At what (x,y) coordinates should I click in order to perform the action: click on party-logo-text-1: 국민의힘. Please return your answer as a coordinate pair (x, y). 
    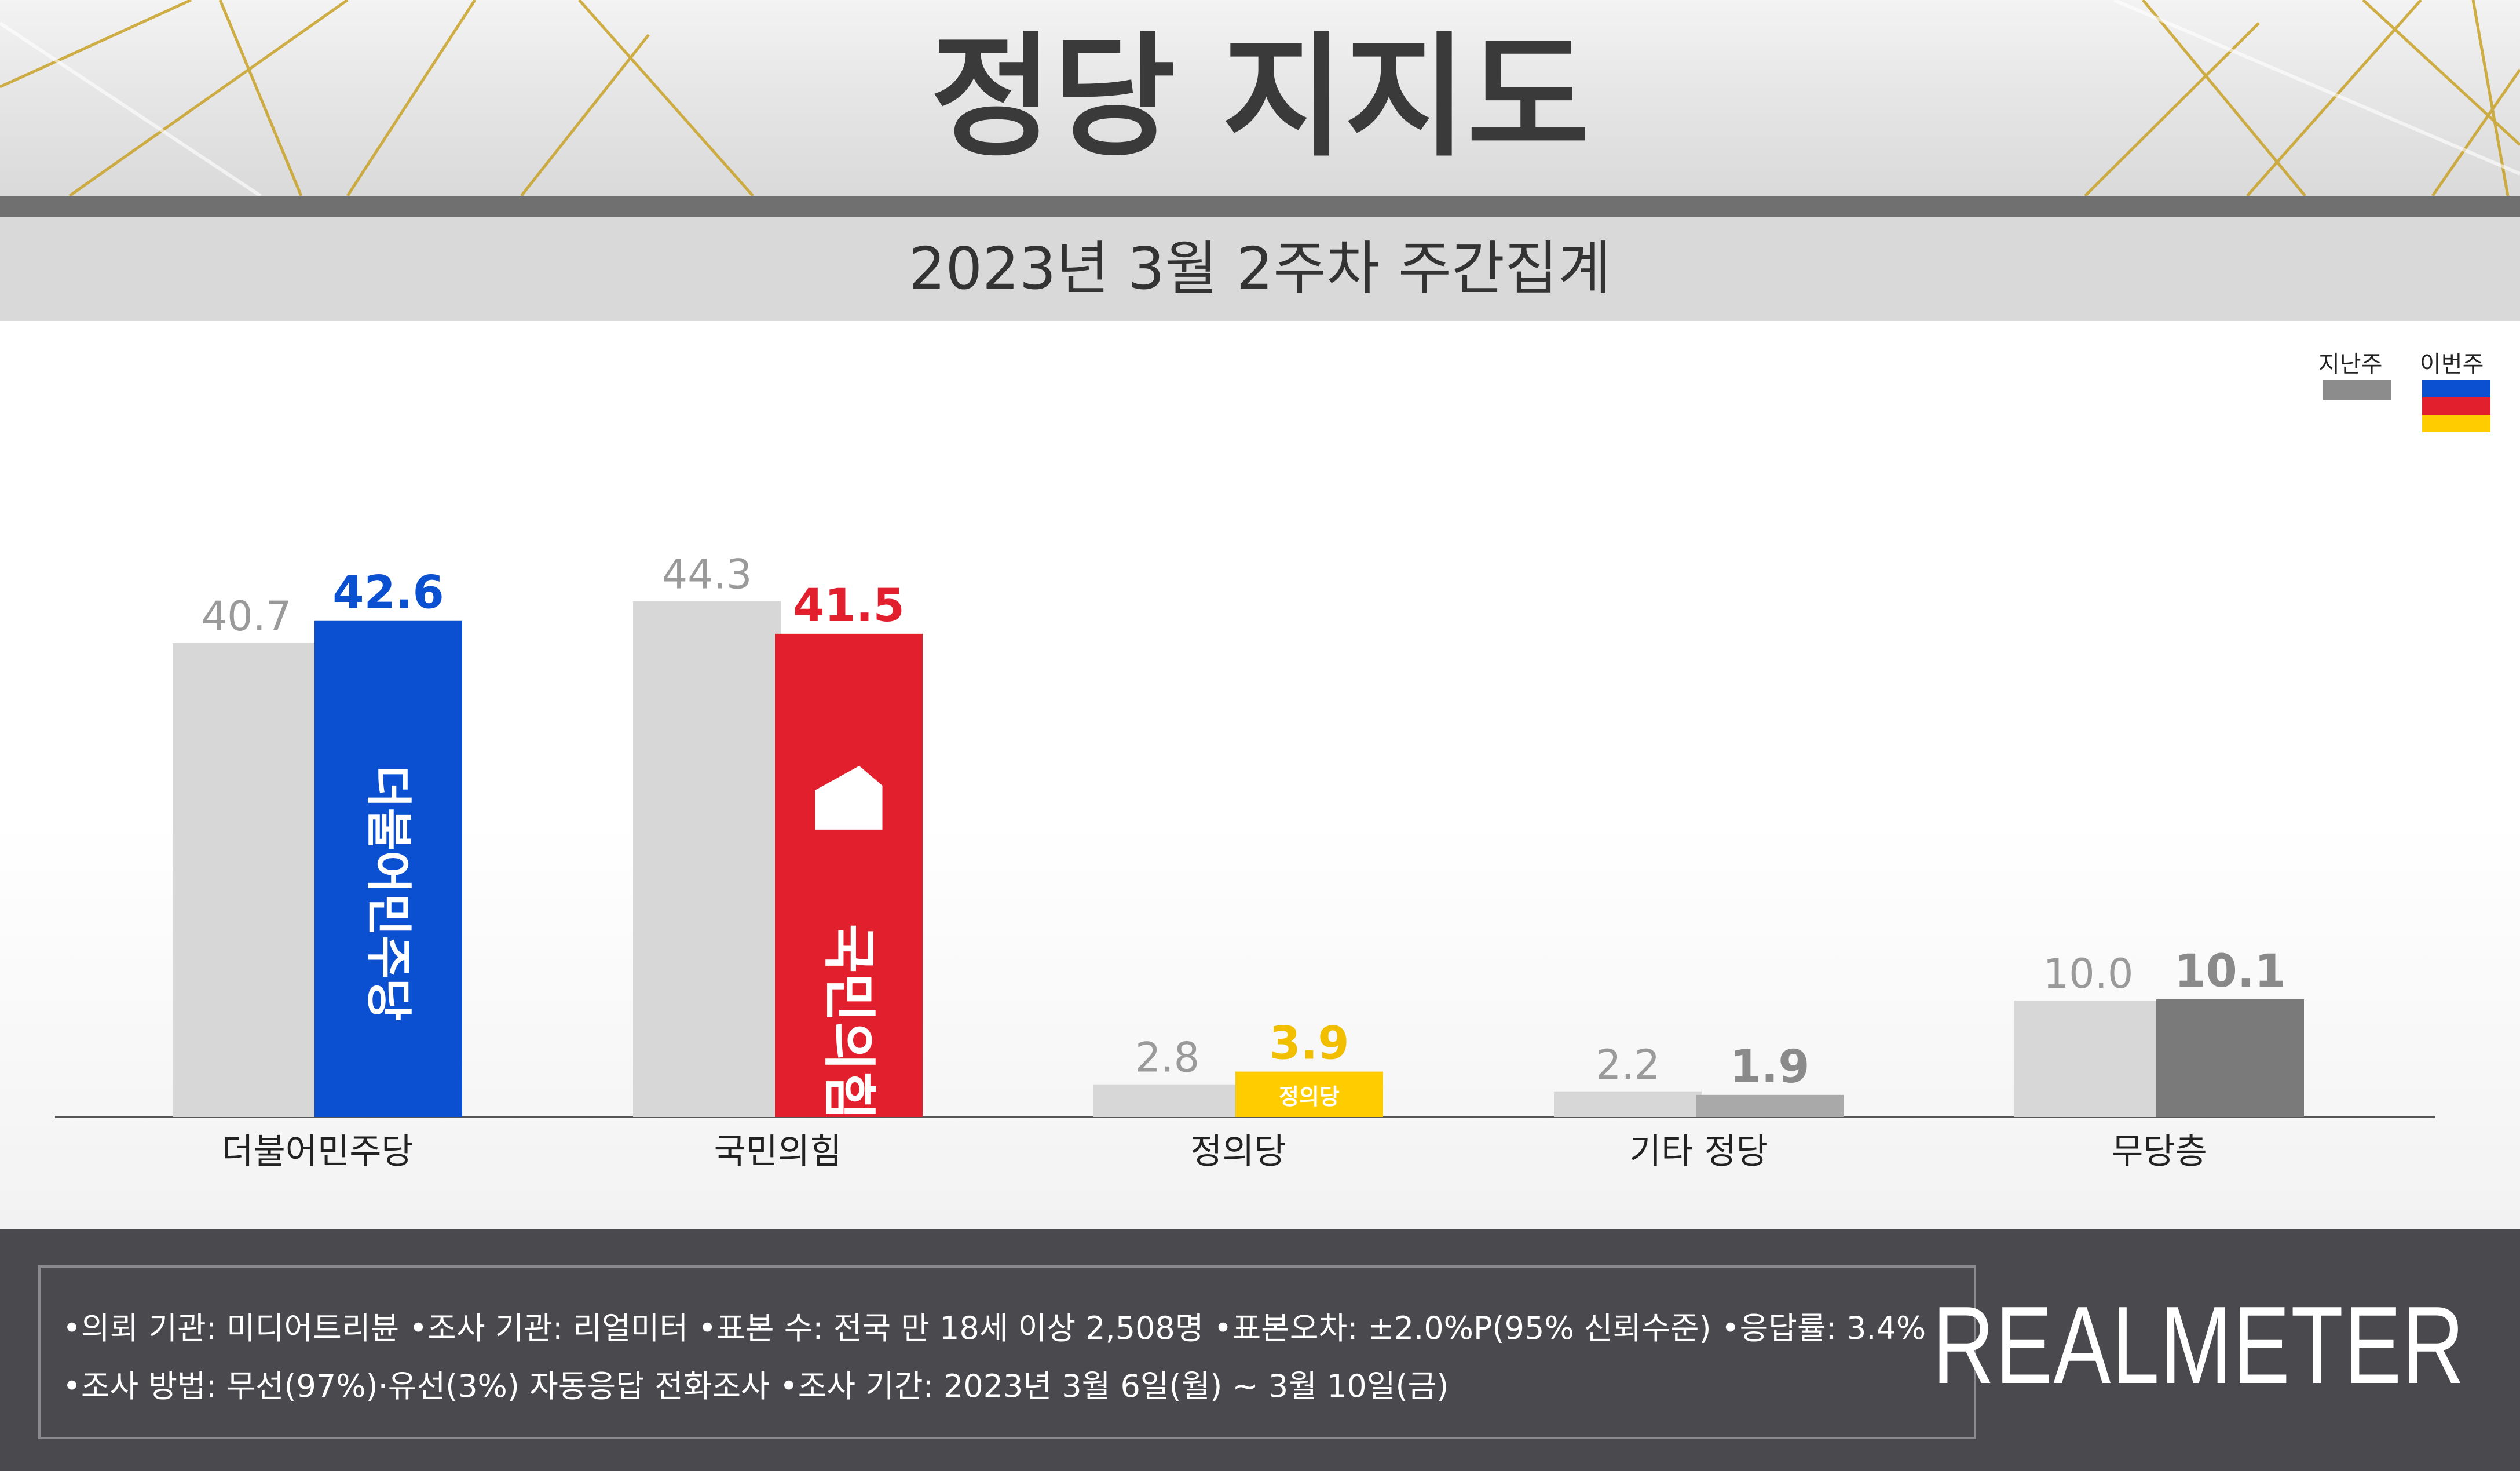
    Looking at the image, I should click on (849, 1022).